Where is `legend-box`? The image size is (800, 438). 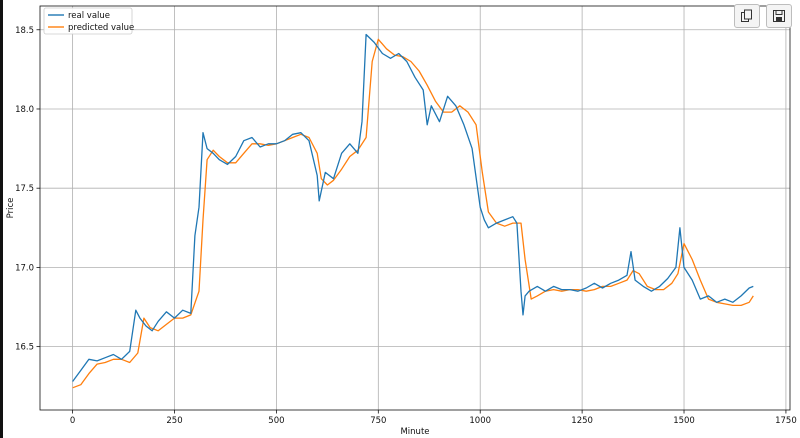 legend-box is located at coordinates (88, 21).